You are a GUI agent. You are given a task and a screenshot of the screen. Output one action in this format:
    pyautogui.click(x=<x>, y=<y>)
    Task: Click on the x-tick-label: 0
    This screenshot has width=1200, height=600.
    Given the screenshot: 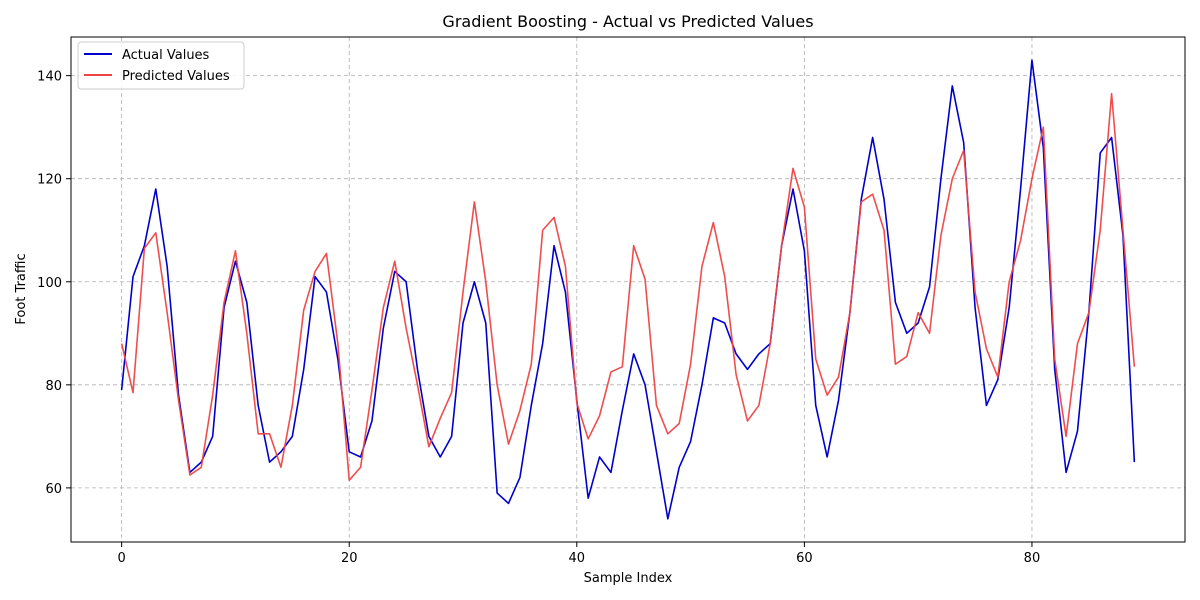 What is the action you would take?
    pyautogui.click(x=121, y=558)
    